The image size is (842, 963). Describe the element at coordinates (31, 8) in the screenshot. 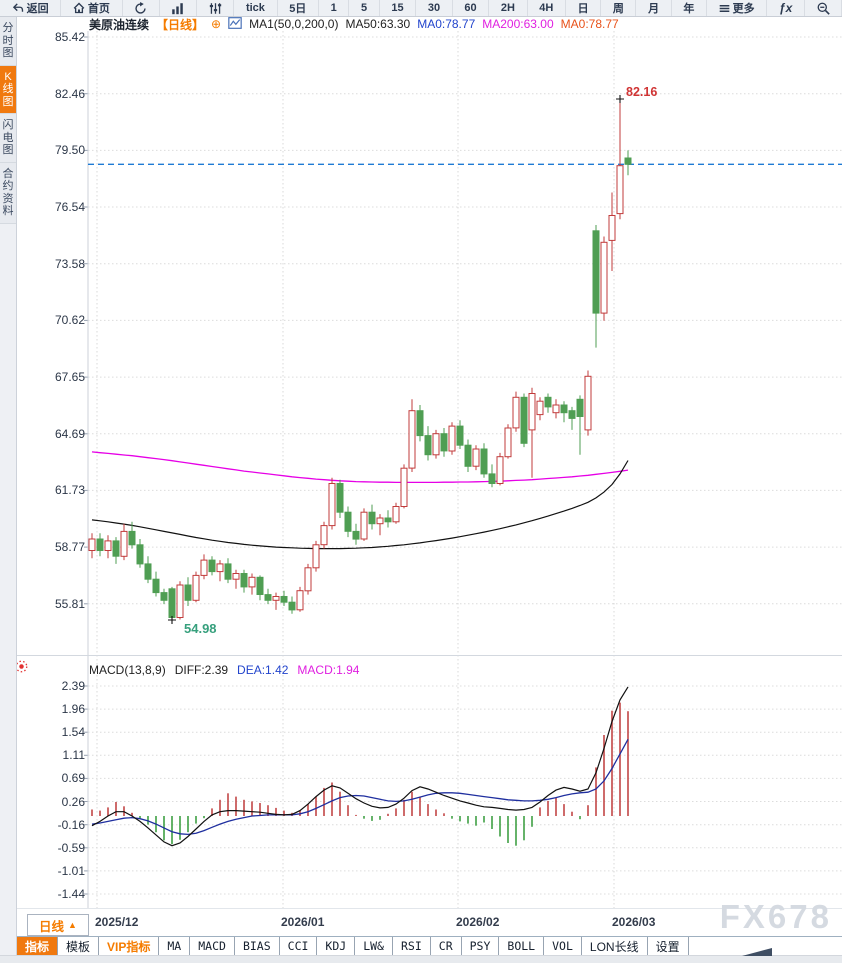

I see `toolbar-back-button: 返回` at that location.